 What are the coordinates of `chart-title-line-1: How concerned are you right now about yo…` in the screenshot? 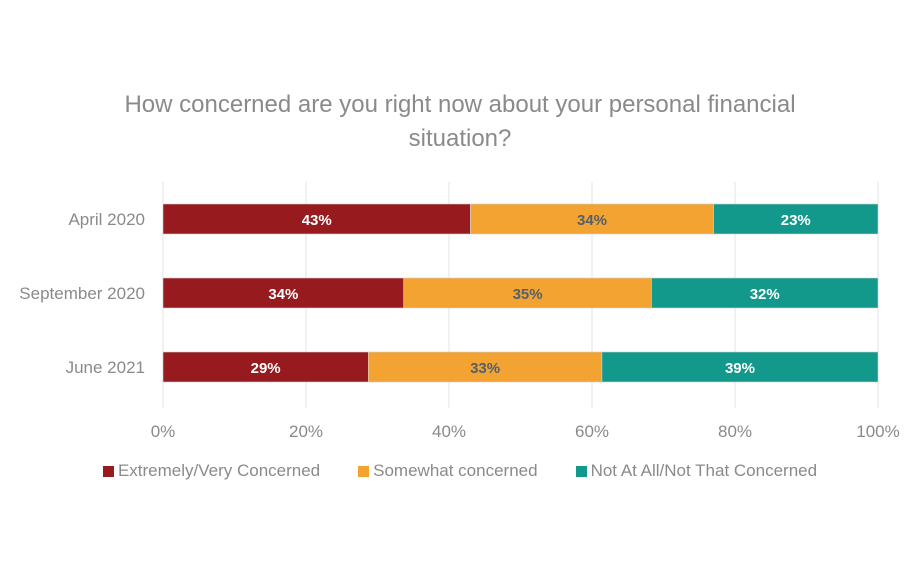 It's located at (460, 104).